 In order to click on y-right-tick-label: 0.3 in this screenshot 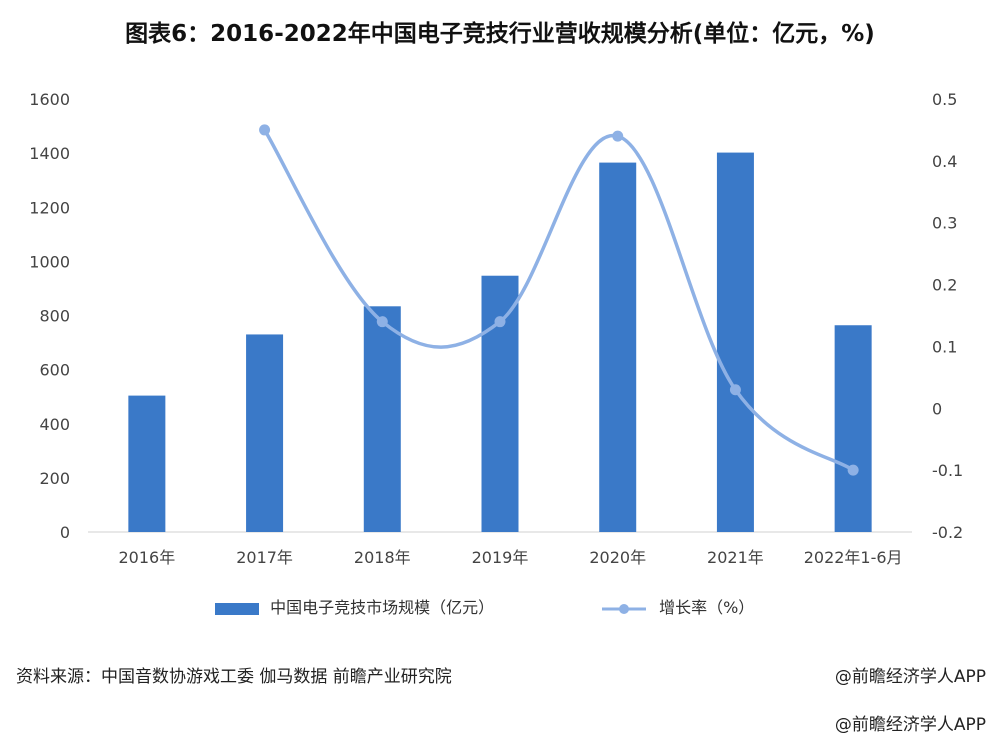, I will do `click(944, 223)`.